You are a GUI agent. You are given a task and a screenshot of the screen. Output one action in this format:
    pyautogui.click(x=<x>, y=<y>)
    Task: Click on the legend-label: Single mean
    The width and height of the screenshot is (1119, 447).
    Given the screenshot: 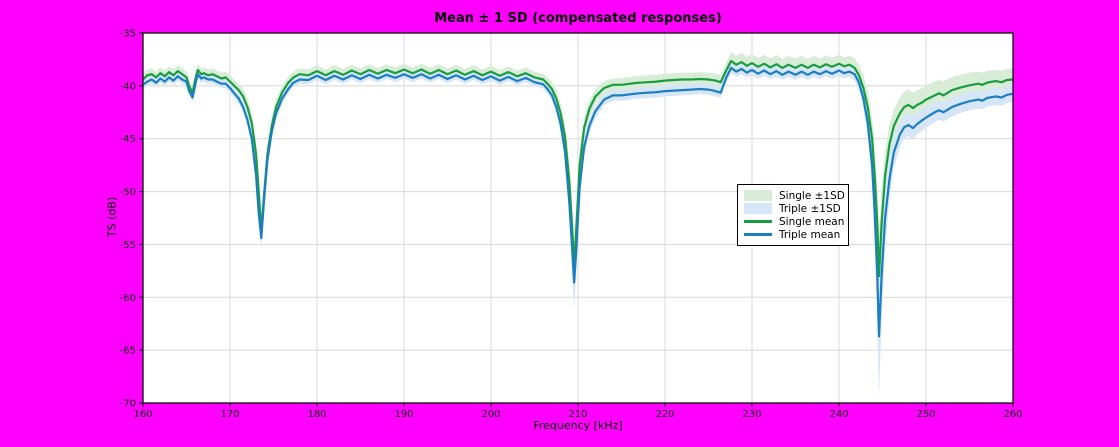 What is the action you would take?
    pyautogui.click(x=812, y=221)
    